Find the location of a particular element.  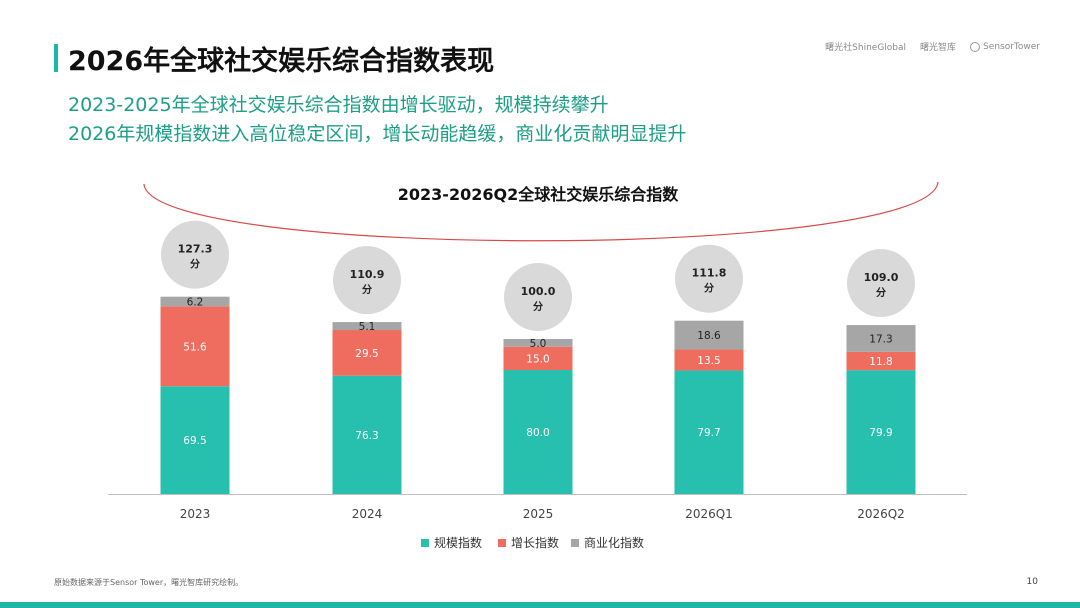

sensortower-icon is located at coordinates (975, 46).